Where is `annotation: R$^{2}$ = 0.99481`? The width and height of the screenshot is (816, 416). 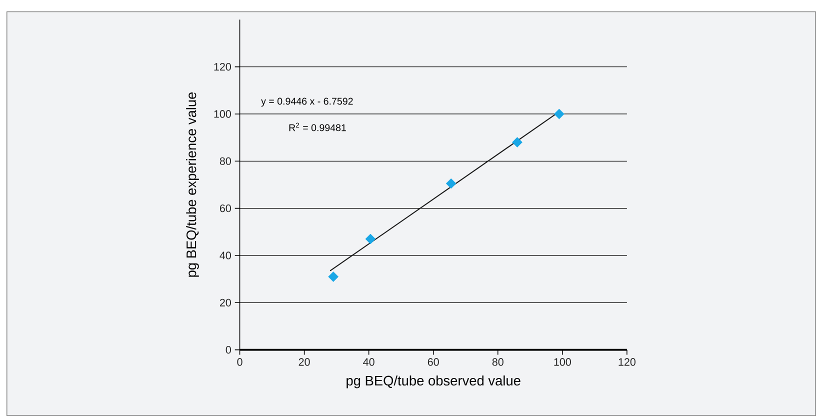
annotation: R$^{2}$ = 0.99481 is located at coordinates (317, 127).